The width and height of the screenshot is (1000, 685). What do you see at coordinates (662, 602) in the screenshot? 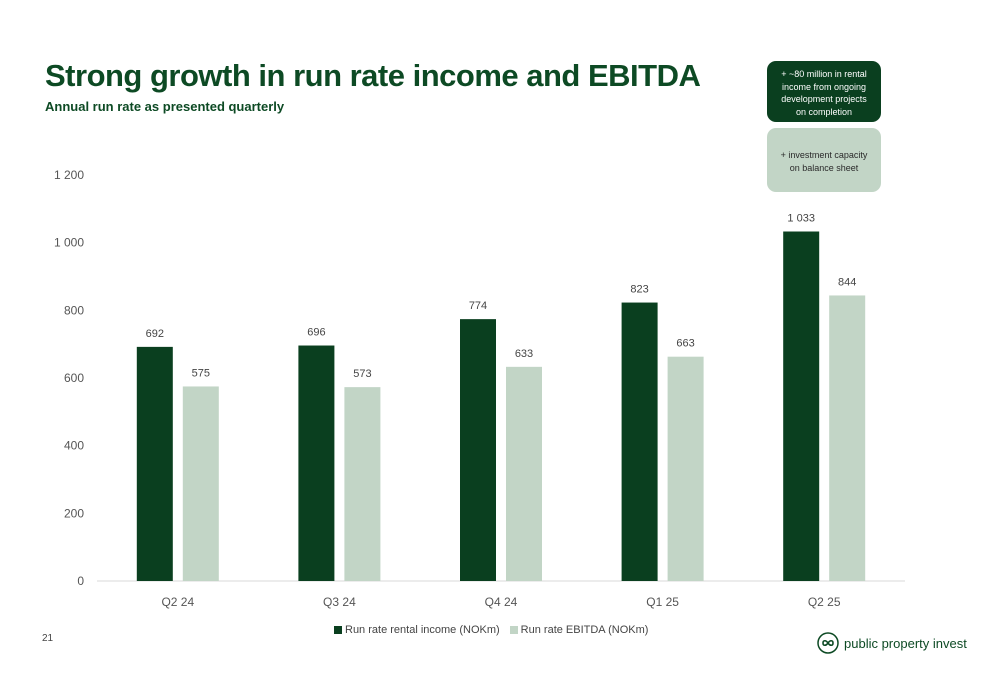
I see `x-tick-label: Q1 25` at bounding box center [662, 602].